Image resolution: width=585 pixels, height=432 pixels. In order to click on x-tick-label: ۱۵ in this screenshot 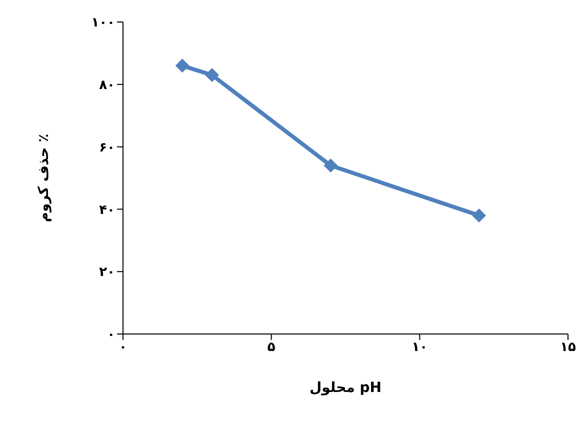, I will do `click(568, 348)`.